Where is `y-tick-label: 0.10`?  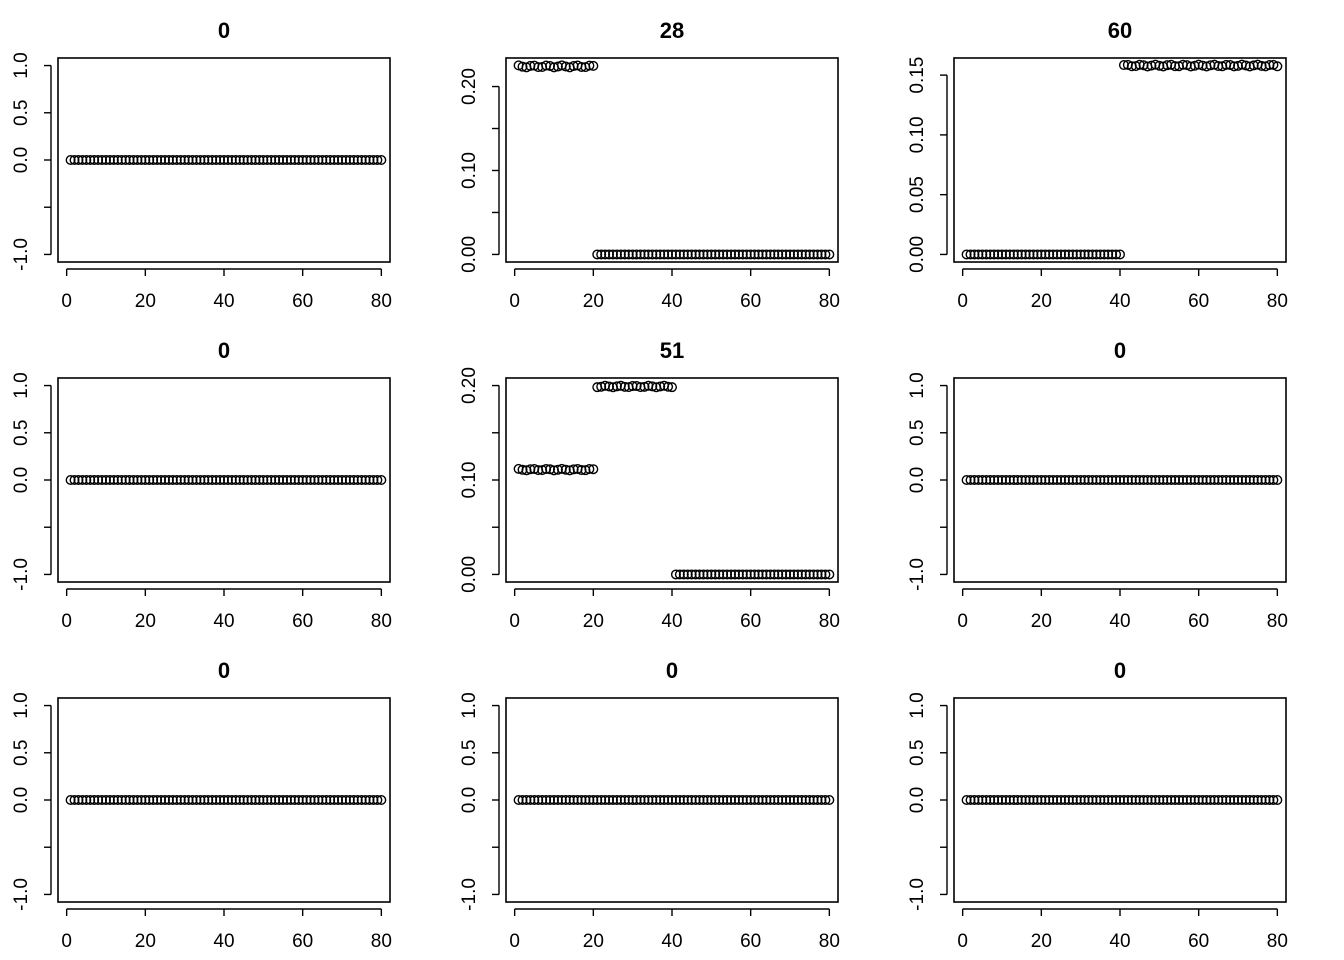 y-tick-label: 0.10 is located at coordinates (469, 170).